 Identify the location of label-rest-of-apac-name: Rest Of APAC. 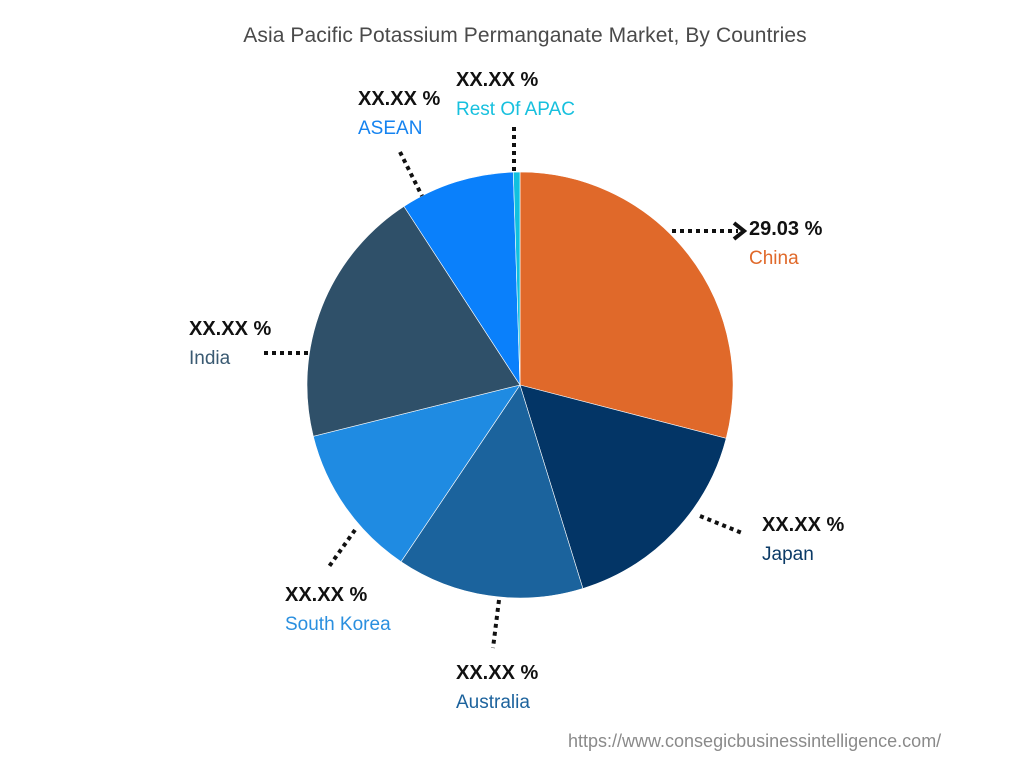
(515, 109).